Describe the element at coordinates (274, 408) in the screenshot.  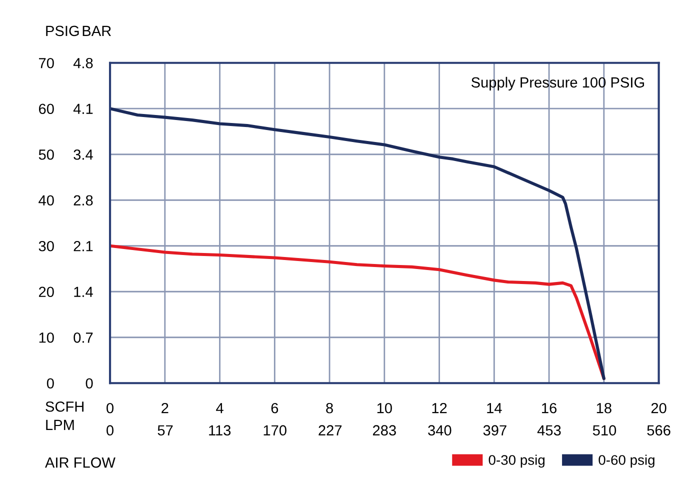
I see `x-tick-label: 6` at that location.